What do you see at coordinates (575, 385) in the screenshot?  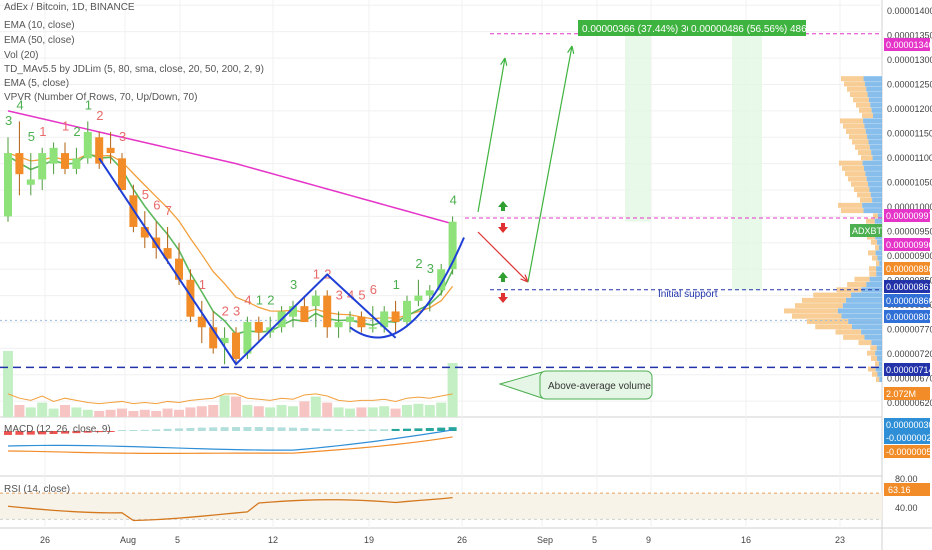 I see `volume-callout: Above-average volume` at bounding box center [575, 385].